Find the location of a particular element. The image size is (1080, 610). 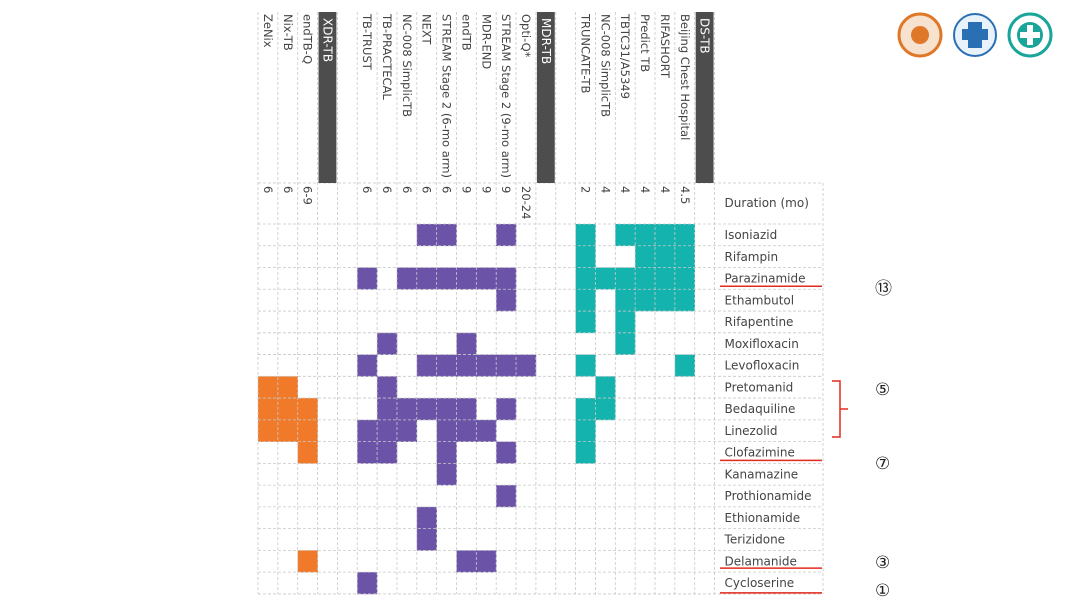

trial-name: Predict TB is located at coordinates (645, 43).